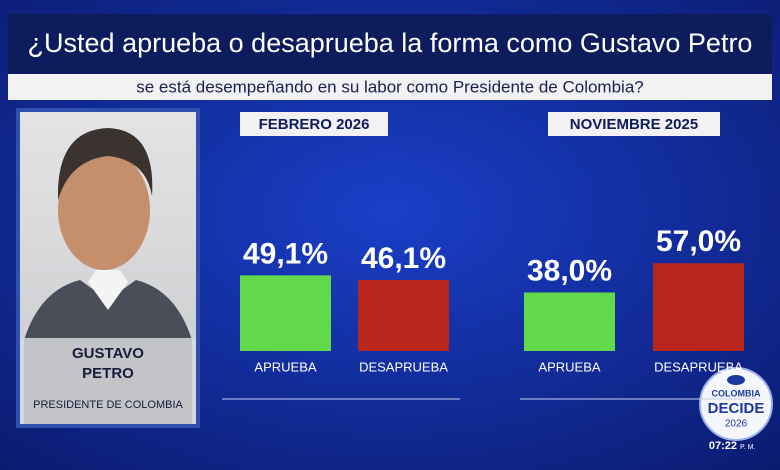 This screenshot has height=470, width=780. Describe the element at coordinates (736, 424) in the screenshot. I see `logo-year: 2026` at that location.